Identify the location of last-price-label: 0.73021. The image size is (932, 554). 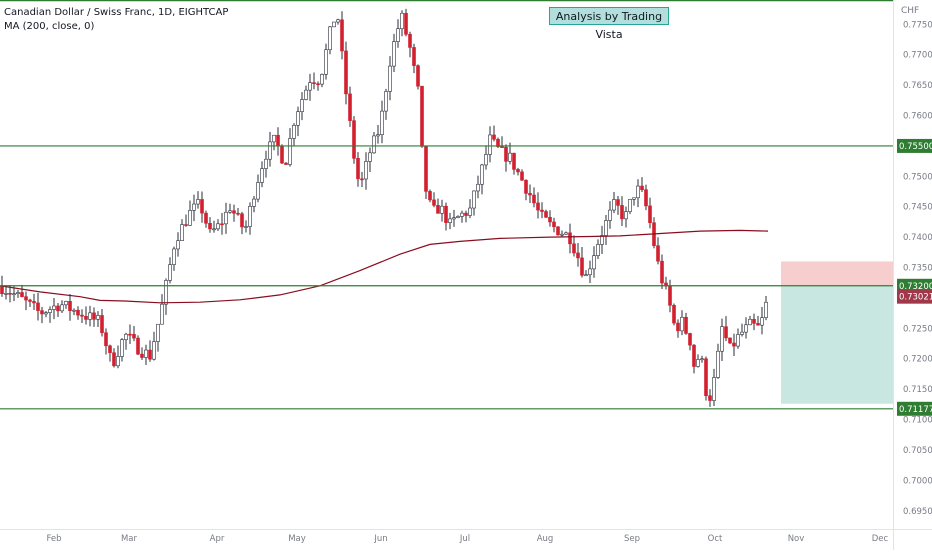
(915, 298).